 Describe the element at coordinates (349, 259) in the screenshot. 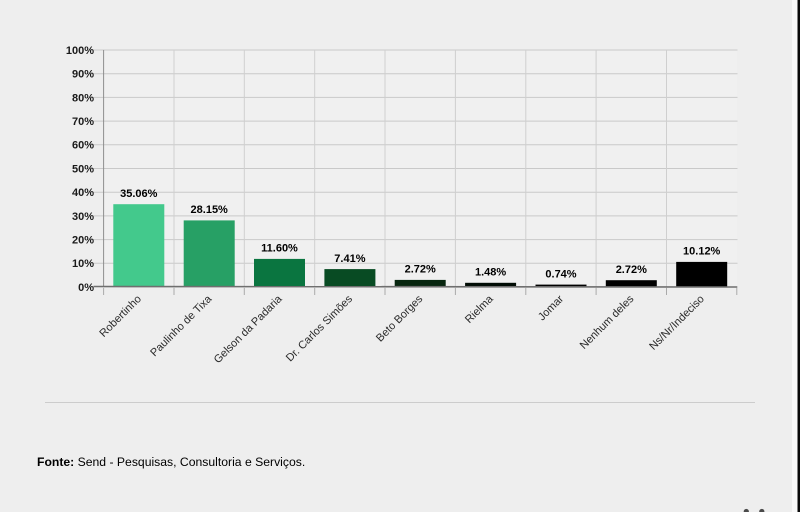

I see `svg-text: 7.41%` at that location.